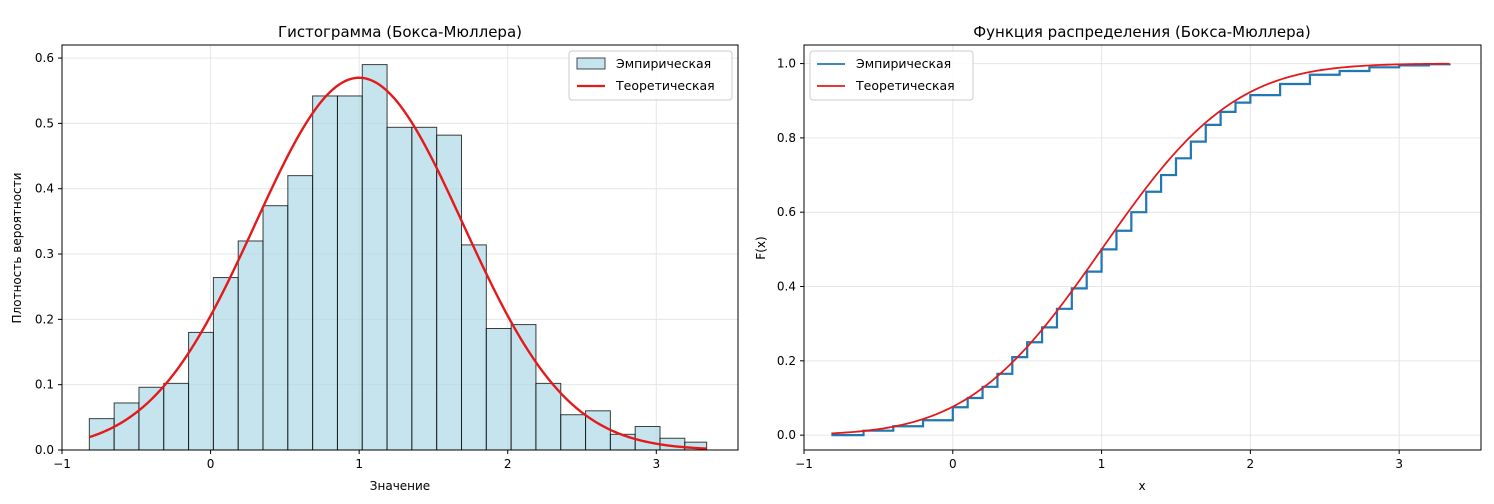 The image size is (1494, 504). I want to click on histogram-legend: Эмпирическая Теоретическая, so click(650, 75).